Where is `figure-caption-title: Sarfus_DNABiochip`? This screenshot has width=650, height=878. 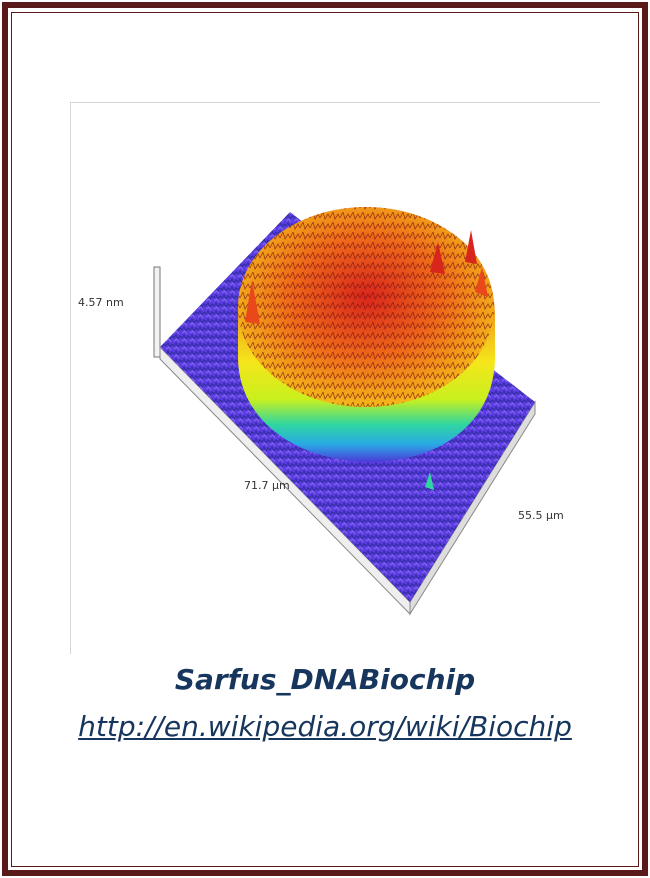
figure-caption-title: Sarfus_DNABiochip is located at coordinates (325, 679).